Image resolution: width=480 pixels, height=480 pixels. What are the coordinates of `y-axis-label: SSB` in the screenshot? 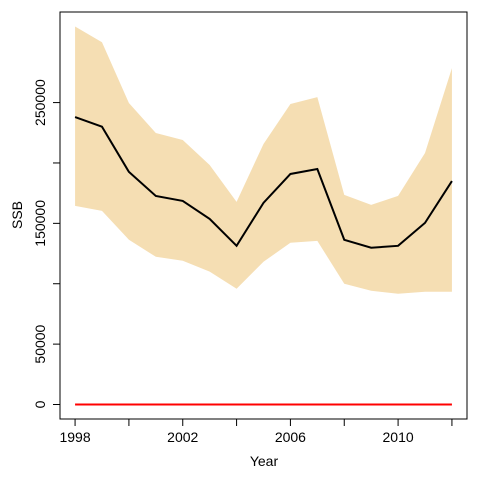 It's located at (17, 215).